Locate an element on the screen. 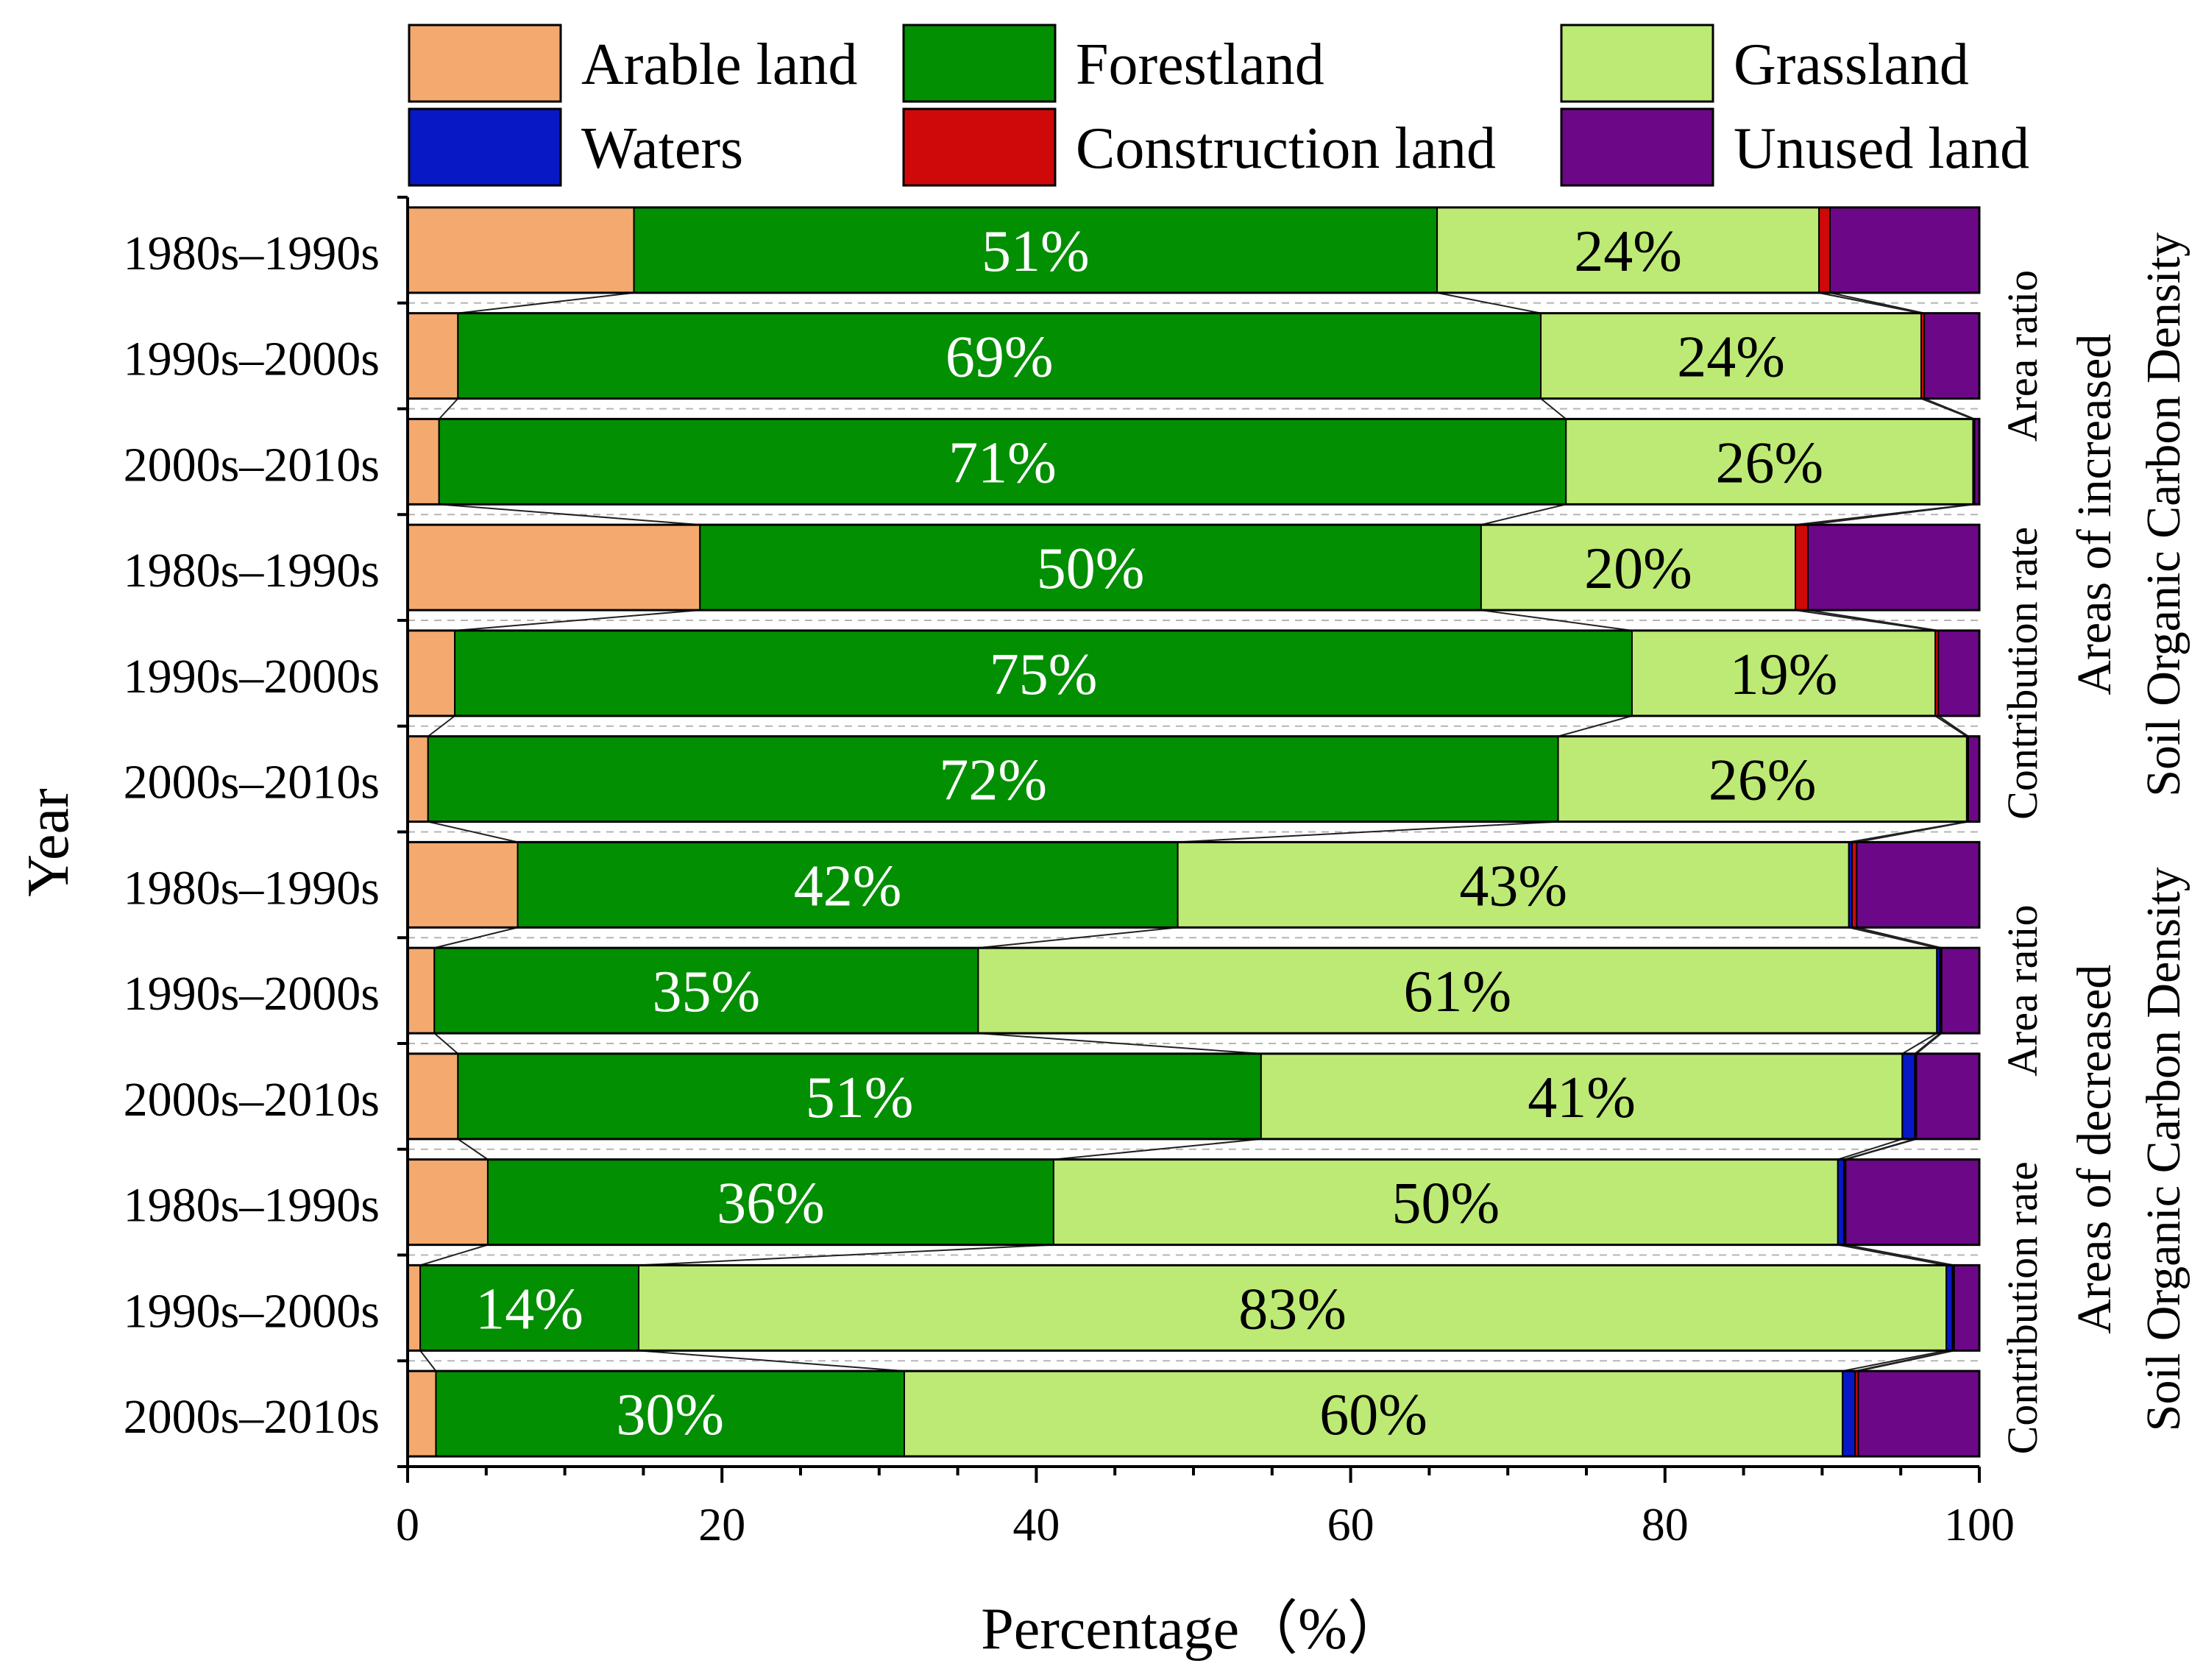  label-areas-decreased: Areas of decreased is located at coordinates (2094, 1149).